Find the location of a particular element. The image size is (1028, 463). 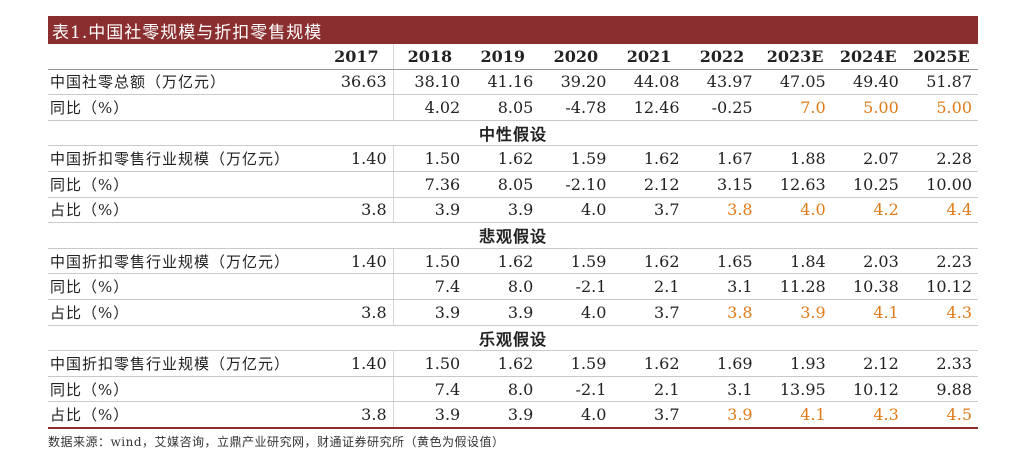

value-cell: 4.2 is located at coordinates (868, 210).